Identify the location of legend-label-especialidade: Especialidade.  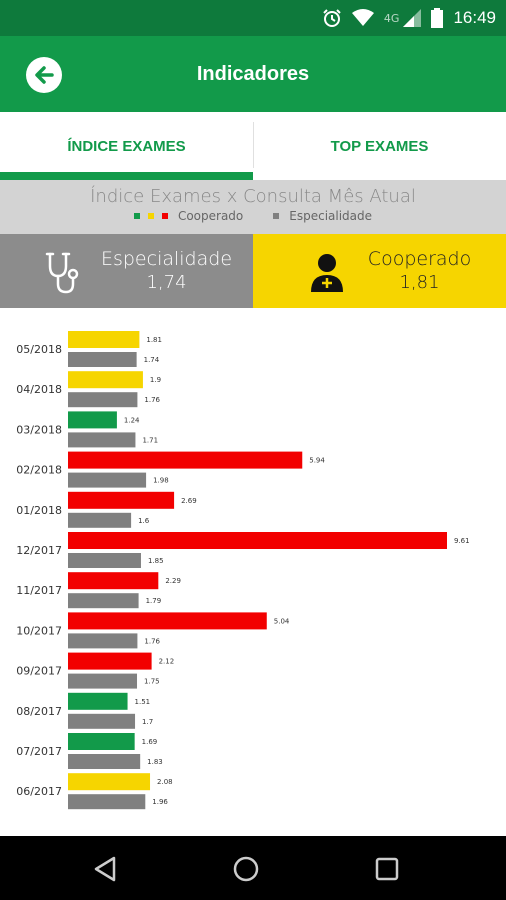
(331, 216).